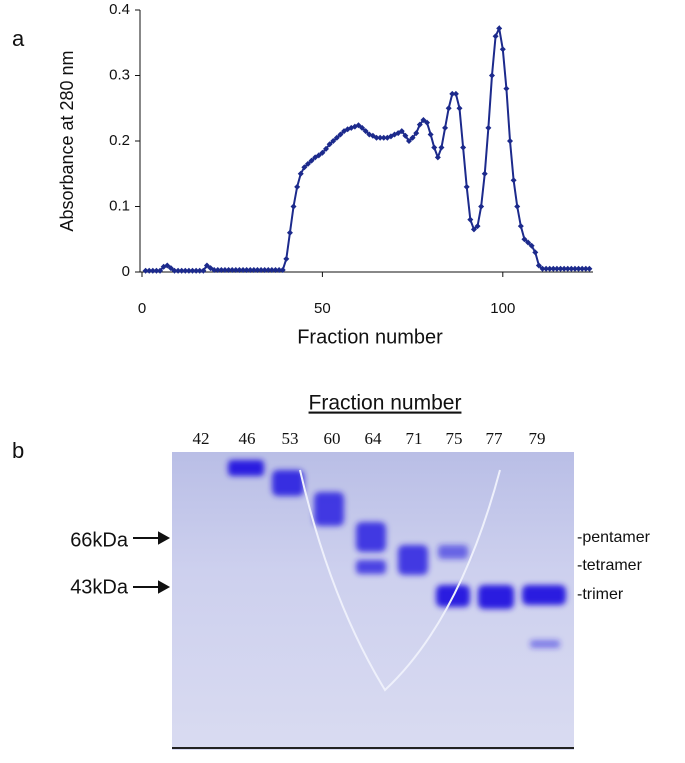 The image size is (685, 763). Describe the element at coordinates (369, 438) in the screenshot. I see `lane-labels: 42 46 53 60 64 71 75 77 79` at that location.